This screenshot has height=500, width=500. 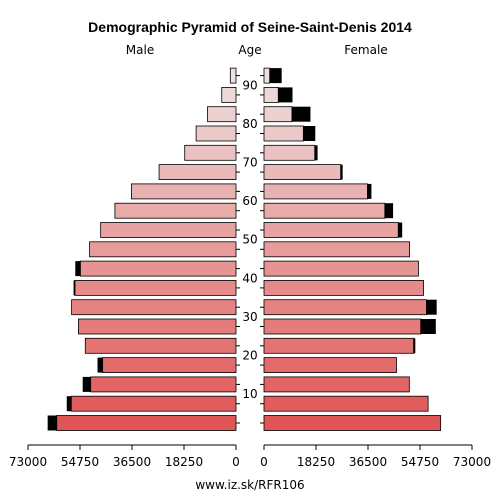 I want to click on age-tick-label: 10, so click(x=249, y=394).